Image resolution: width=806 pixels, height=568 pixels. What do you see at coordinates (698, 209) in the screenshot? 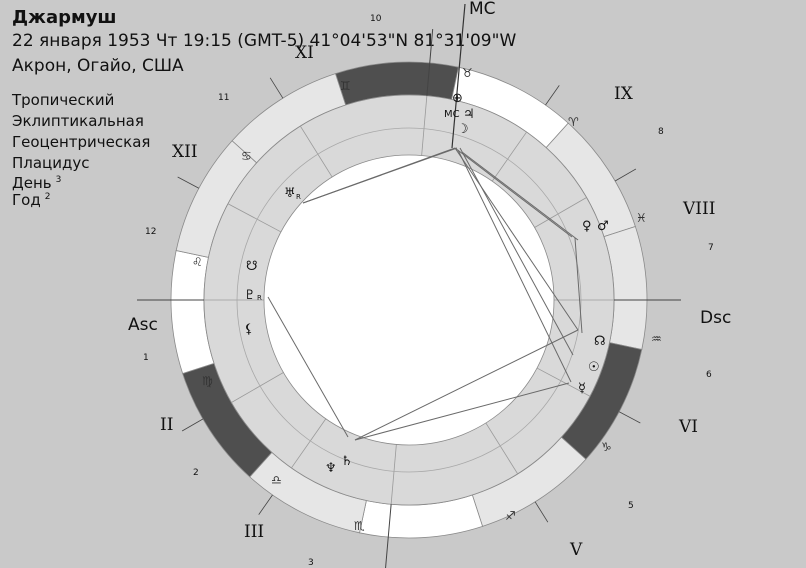
I see `house-label-8: VIII` at bounding box center [698, 209].